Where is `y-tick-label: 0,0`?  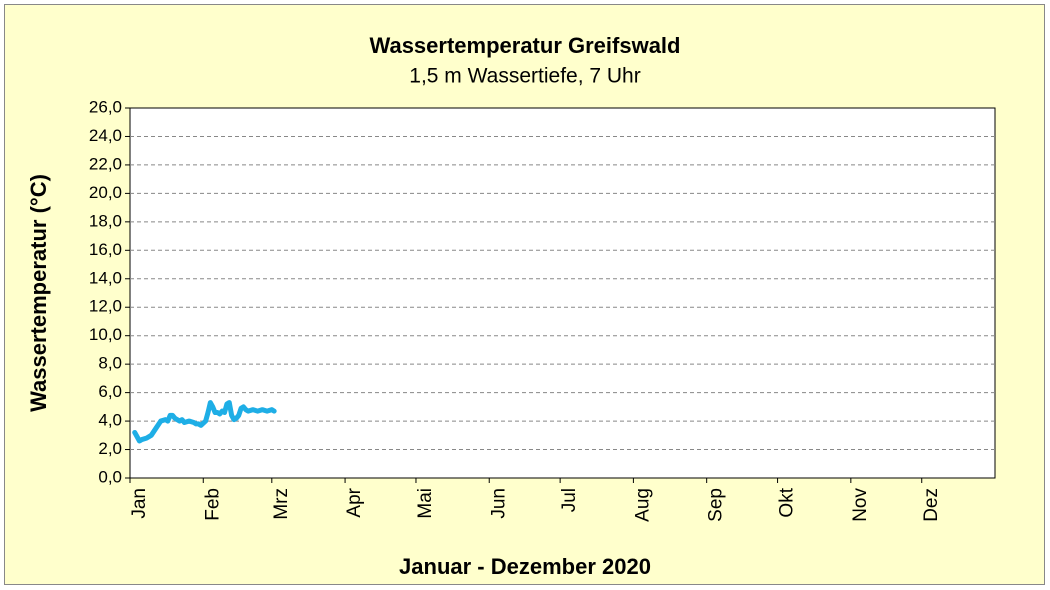 y-tick-label: 0,0 is located at coordinates (110, 476).